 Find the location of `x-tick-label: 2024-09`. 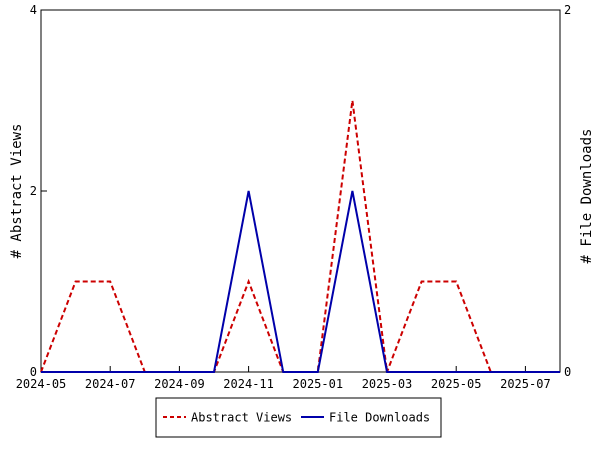

x-tick-label: 2024-09 is located at coordinates (179, 384).